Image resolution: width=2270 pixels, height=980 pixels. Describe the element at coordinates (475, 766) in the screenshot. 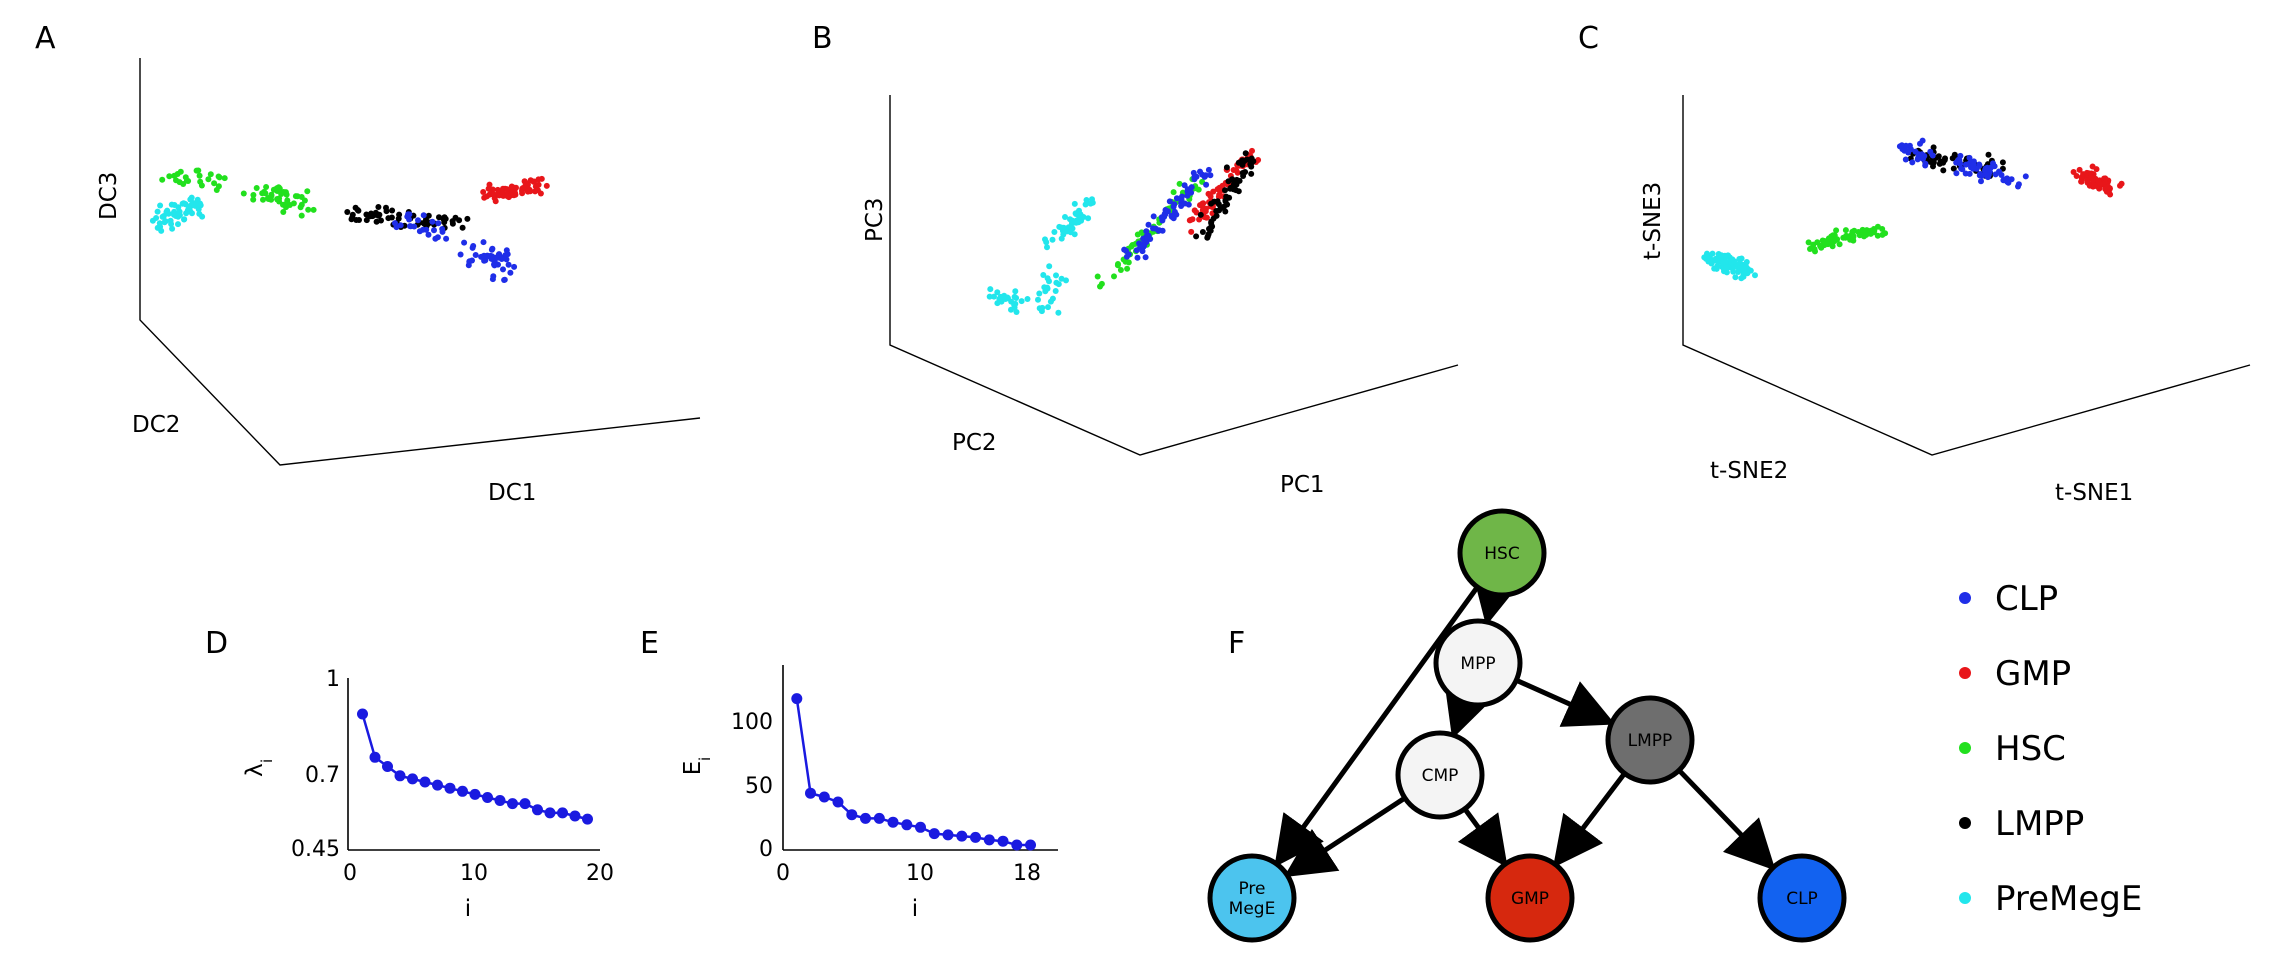

I see `panel-d-series` at that location.